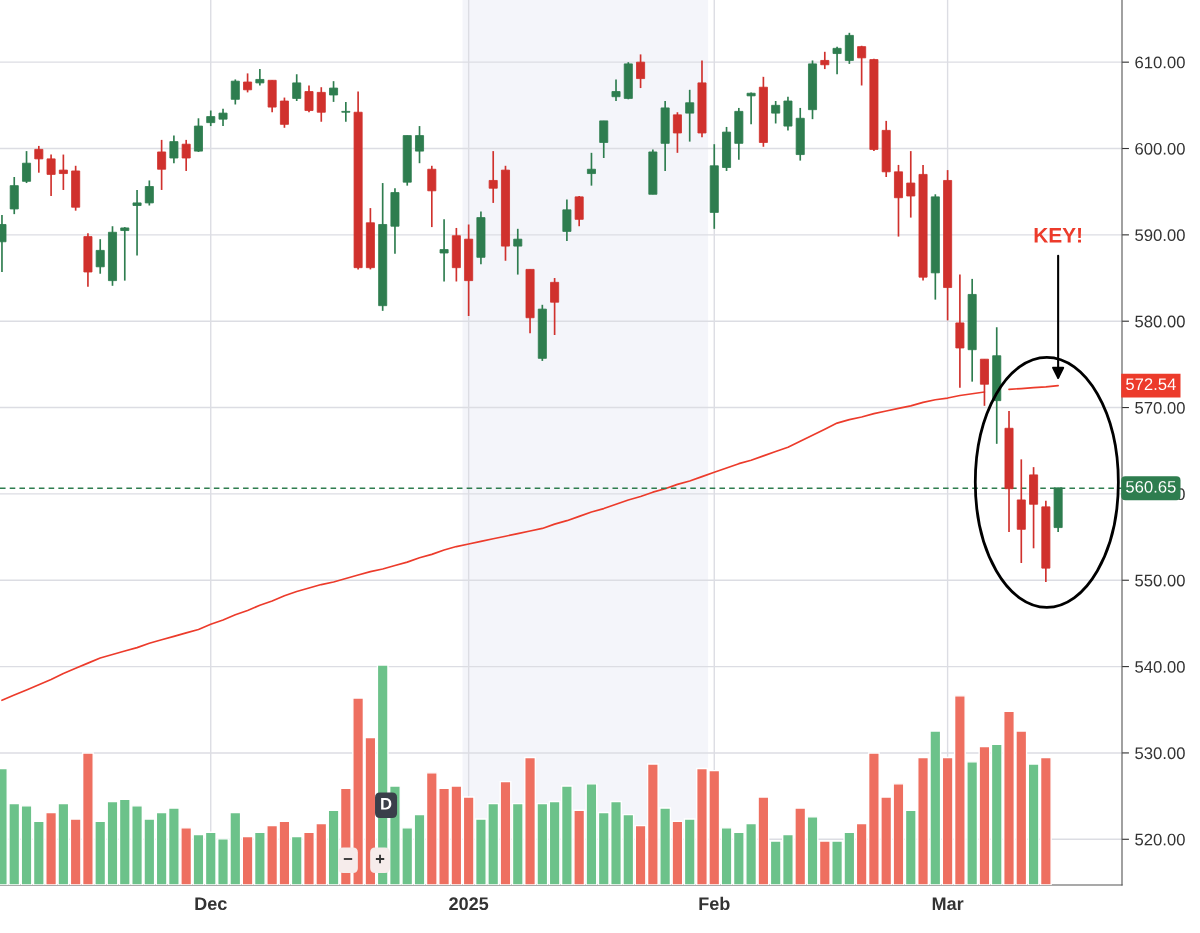 Image resolution: width=1200 pixels, height=933 pixels. Describe the element at coordinates (348, 859) in the screenshot. I see `annotation: −` at that location.